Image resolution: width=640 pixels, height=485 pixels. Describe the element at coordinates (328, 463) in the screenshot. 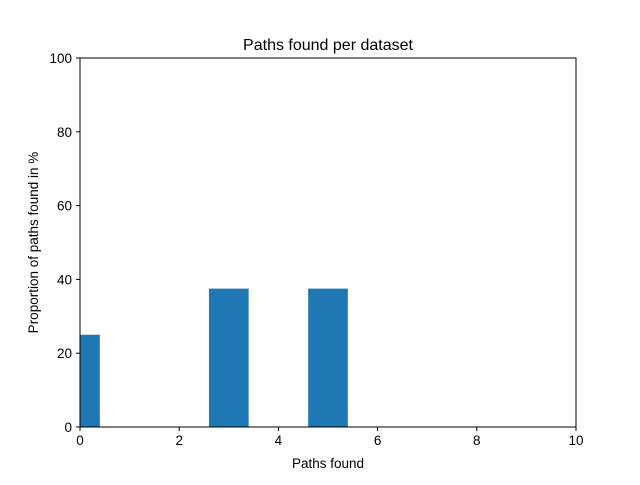

I see `x-axis-label: Paths found` at that location.